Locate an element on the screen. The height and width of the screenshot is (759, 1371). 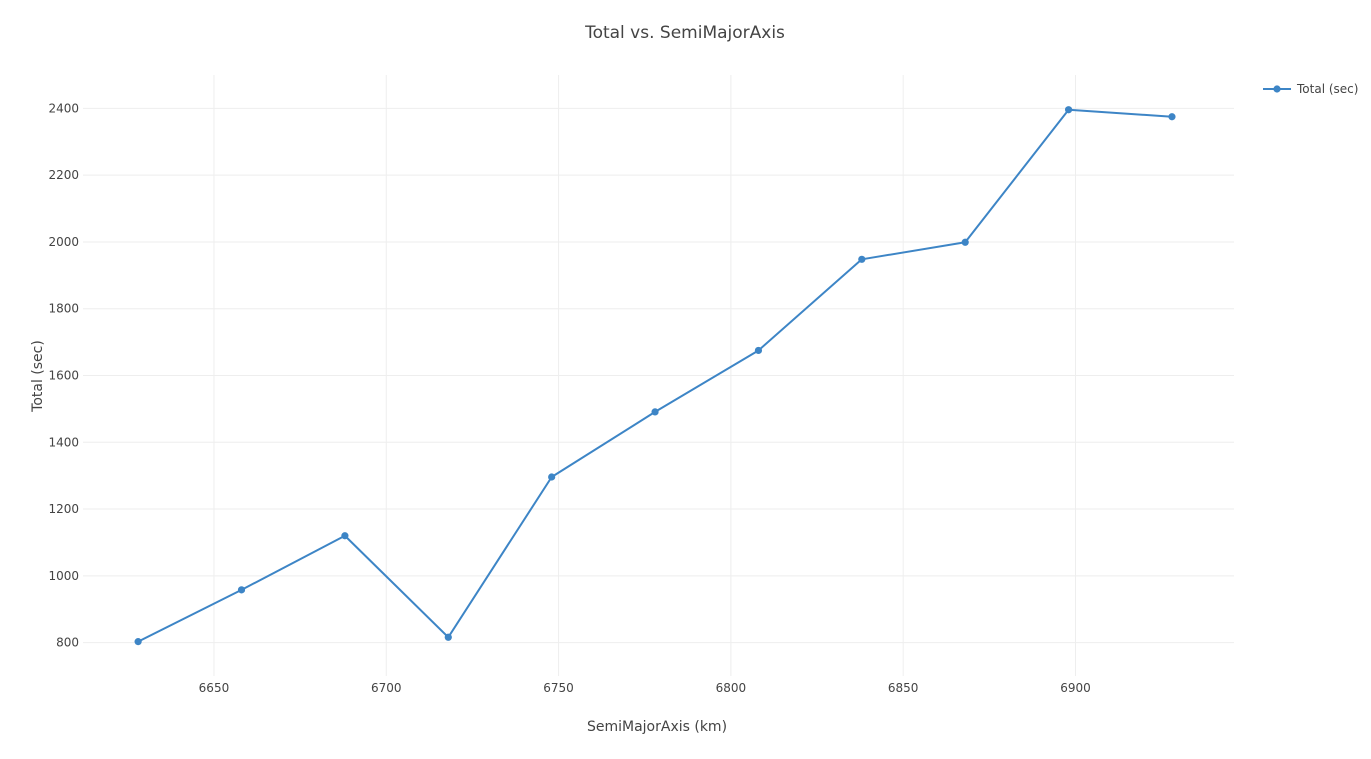
y-tick-label: 2400 is located at coordinates (63, 108).